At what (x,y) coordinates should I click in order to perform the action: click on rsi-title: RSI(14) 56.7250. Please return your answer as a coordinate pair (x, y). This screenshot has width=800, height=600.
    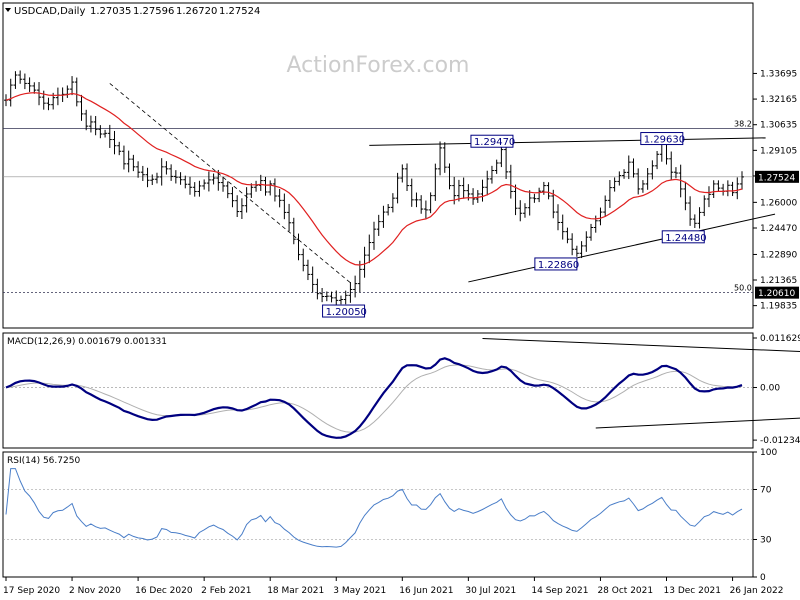
    Looking at the image, I should click on (43, 461).